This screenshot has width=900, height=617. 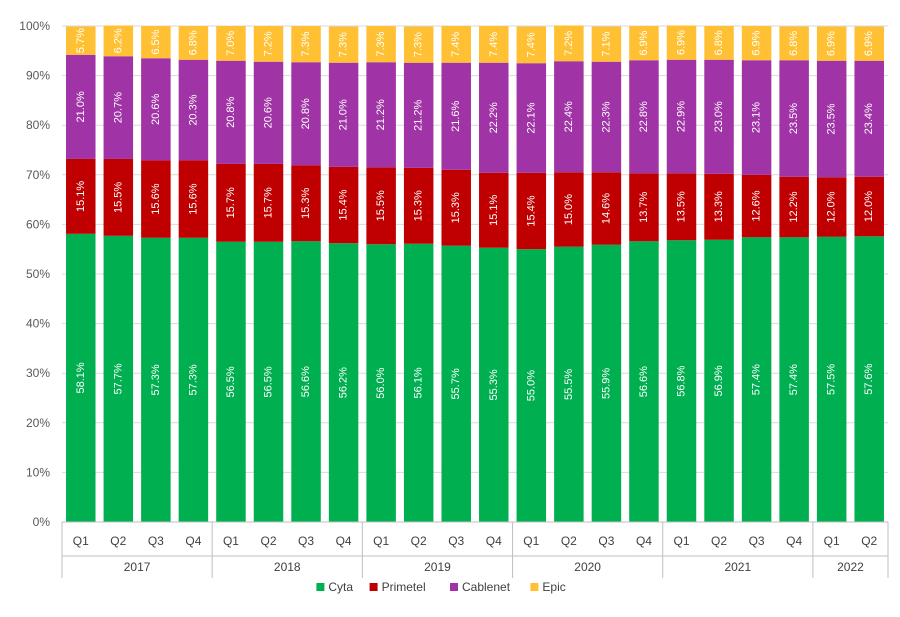 I want to click on data-label-cyta: 56.8%, so click(x=682, y=380).